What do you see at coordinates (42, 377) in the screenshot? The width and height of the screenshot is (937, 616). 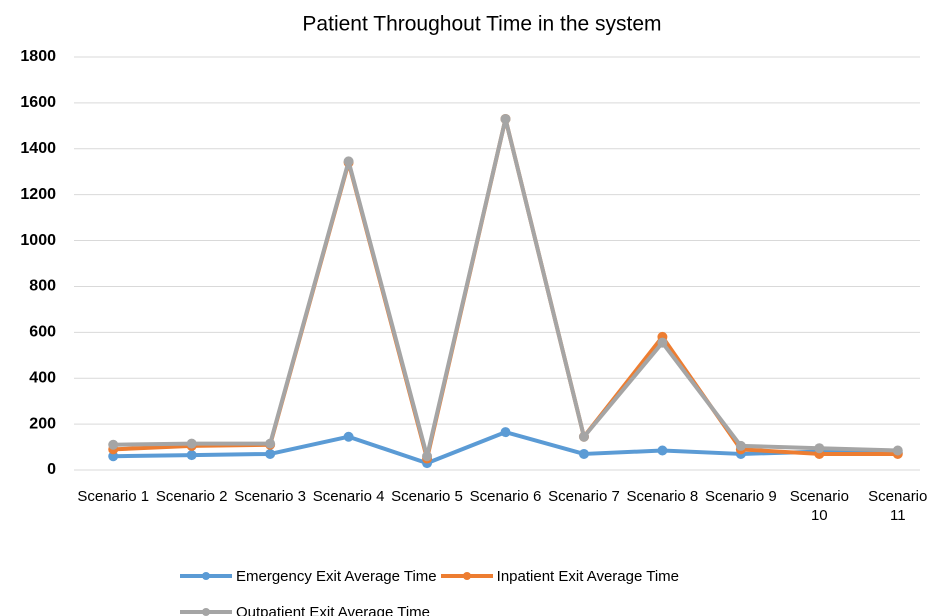 I see `y-tick-label: 400` at bounding box center [42, 377].